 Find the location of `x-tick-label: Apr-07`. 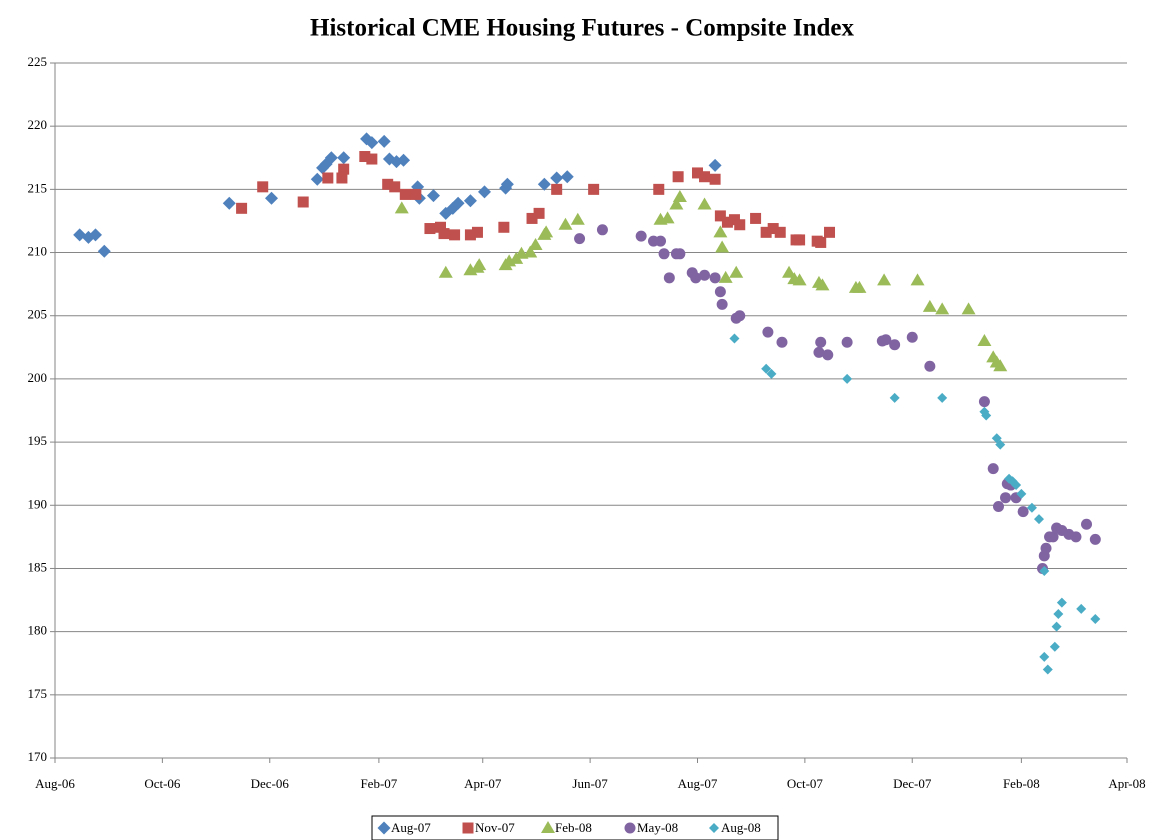

x-tick-label: Apr-07 is located at coordinates (483, 783).